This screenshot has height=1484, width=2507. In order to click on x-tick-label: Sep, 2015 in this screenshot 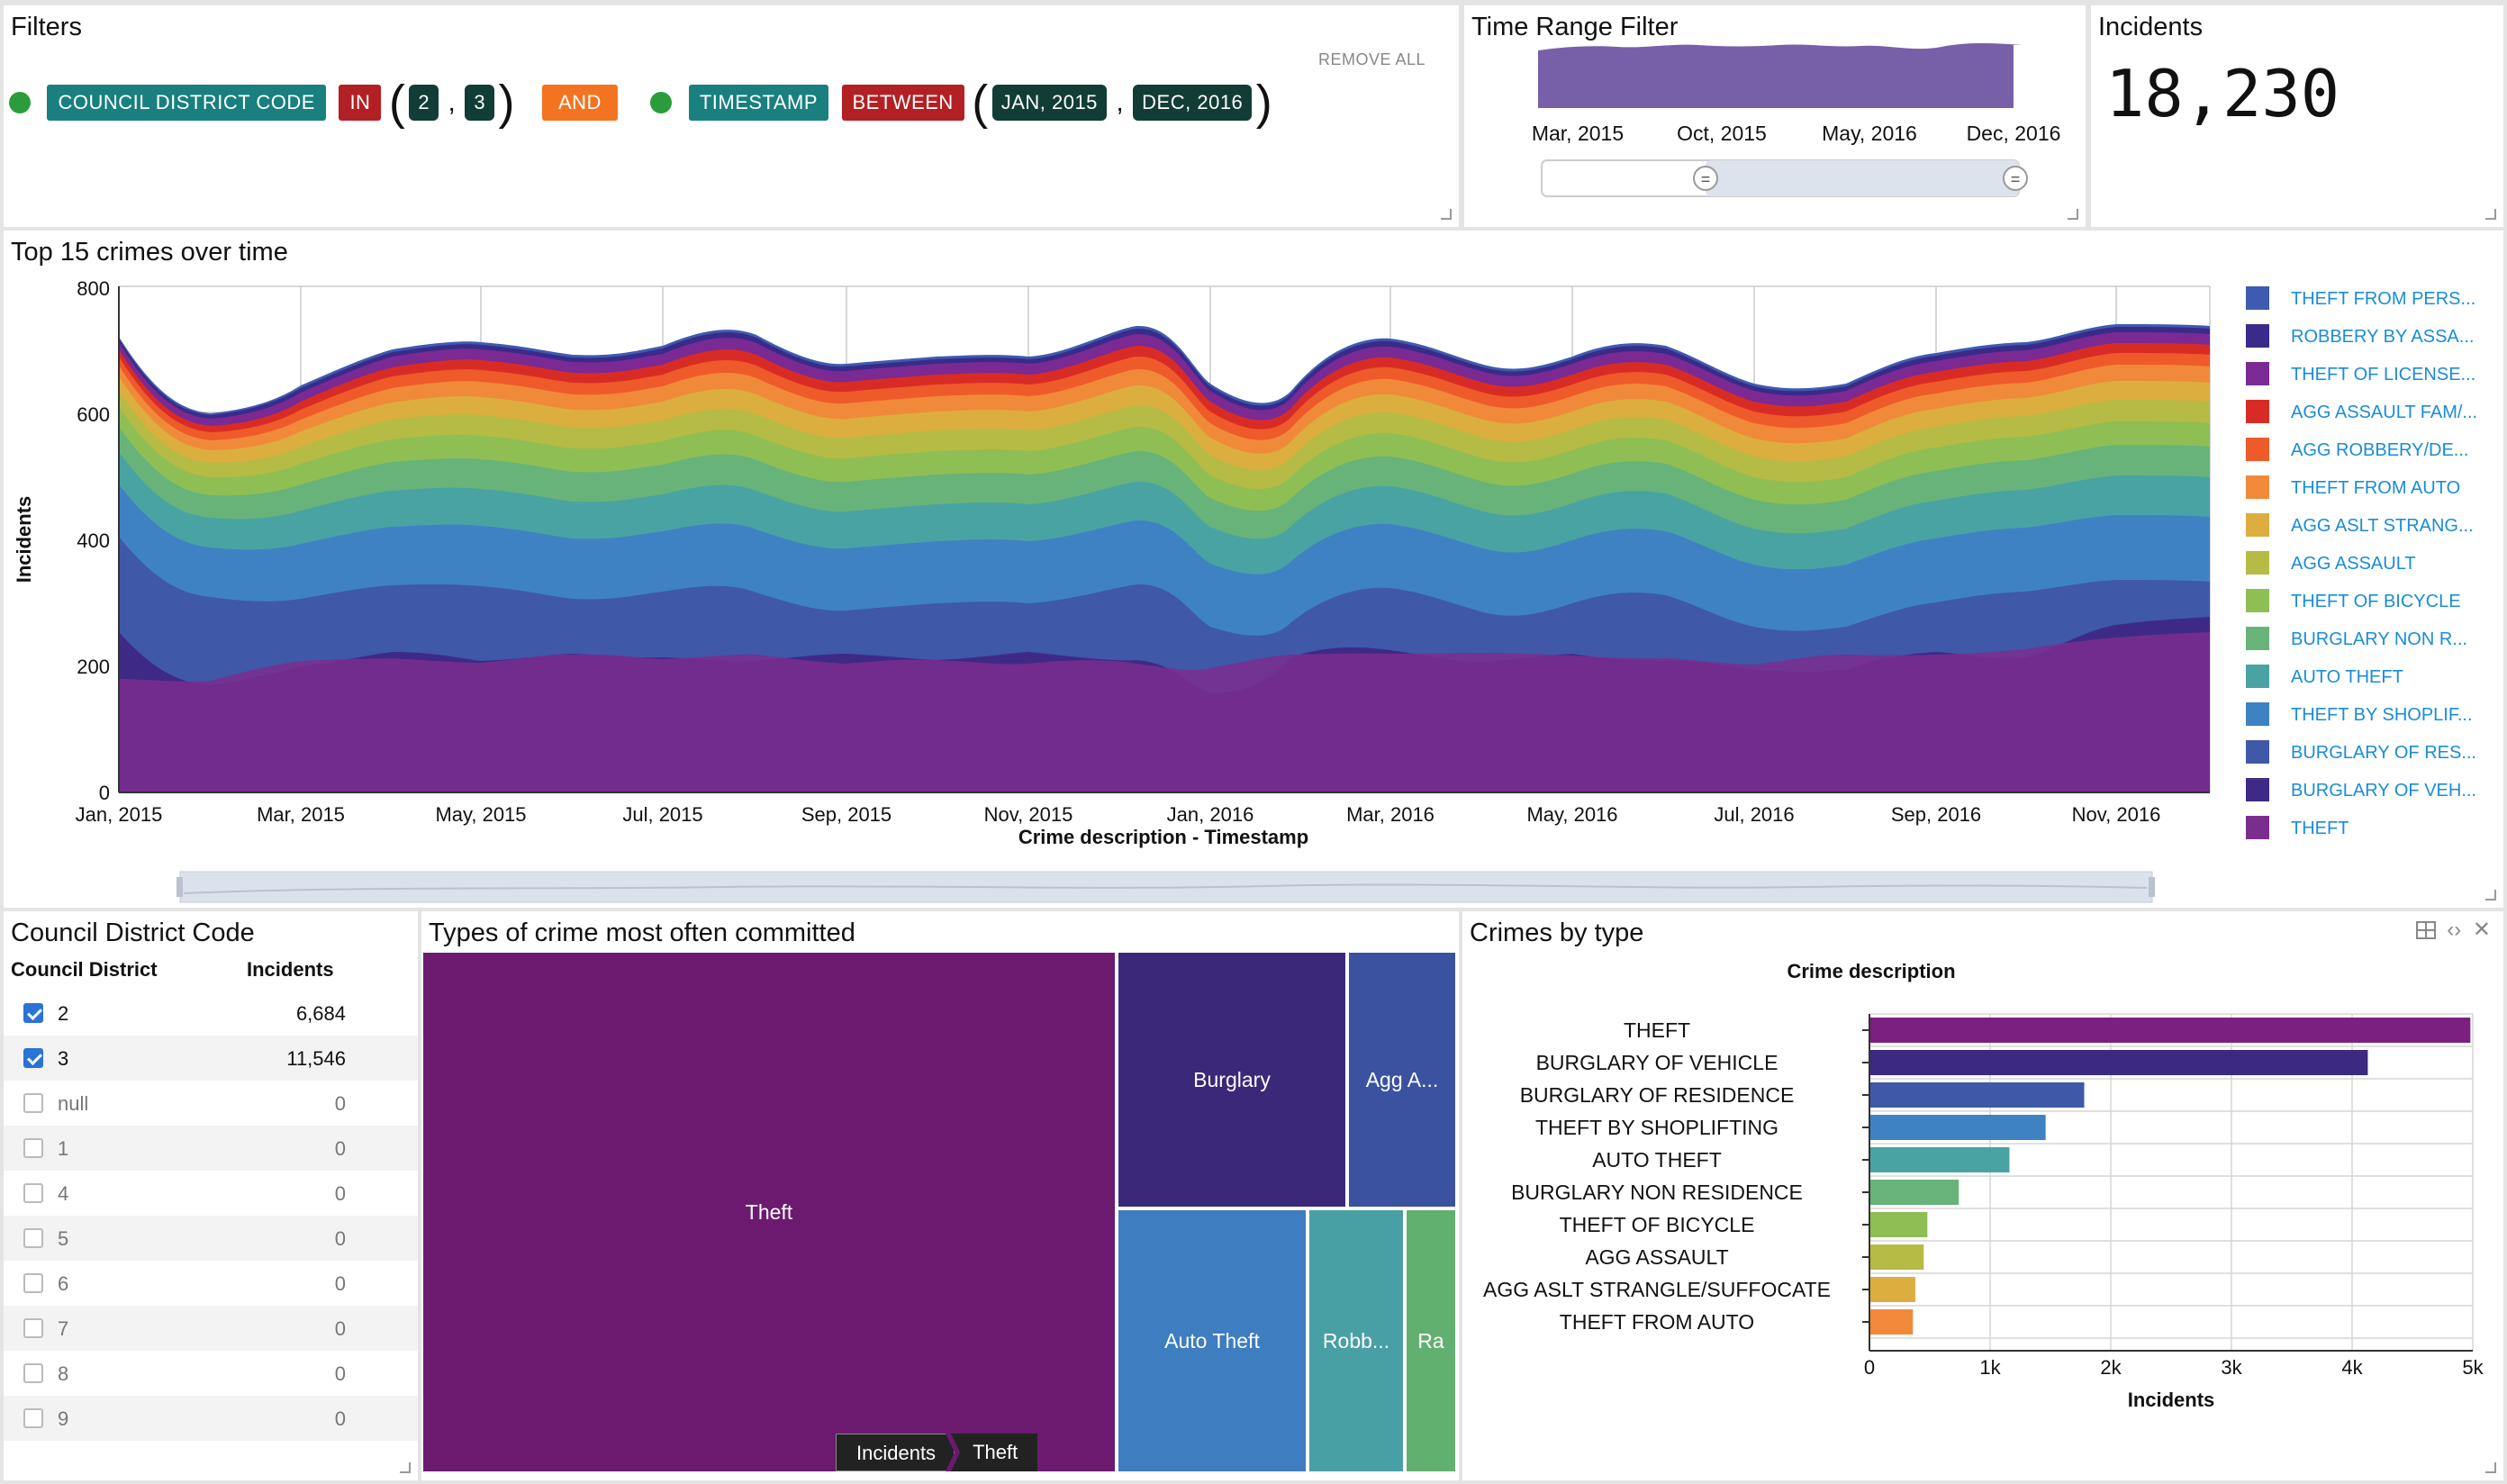, I will do `click(846, 814)`.